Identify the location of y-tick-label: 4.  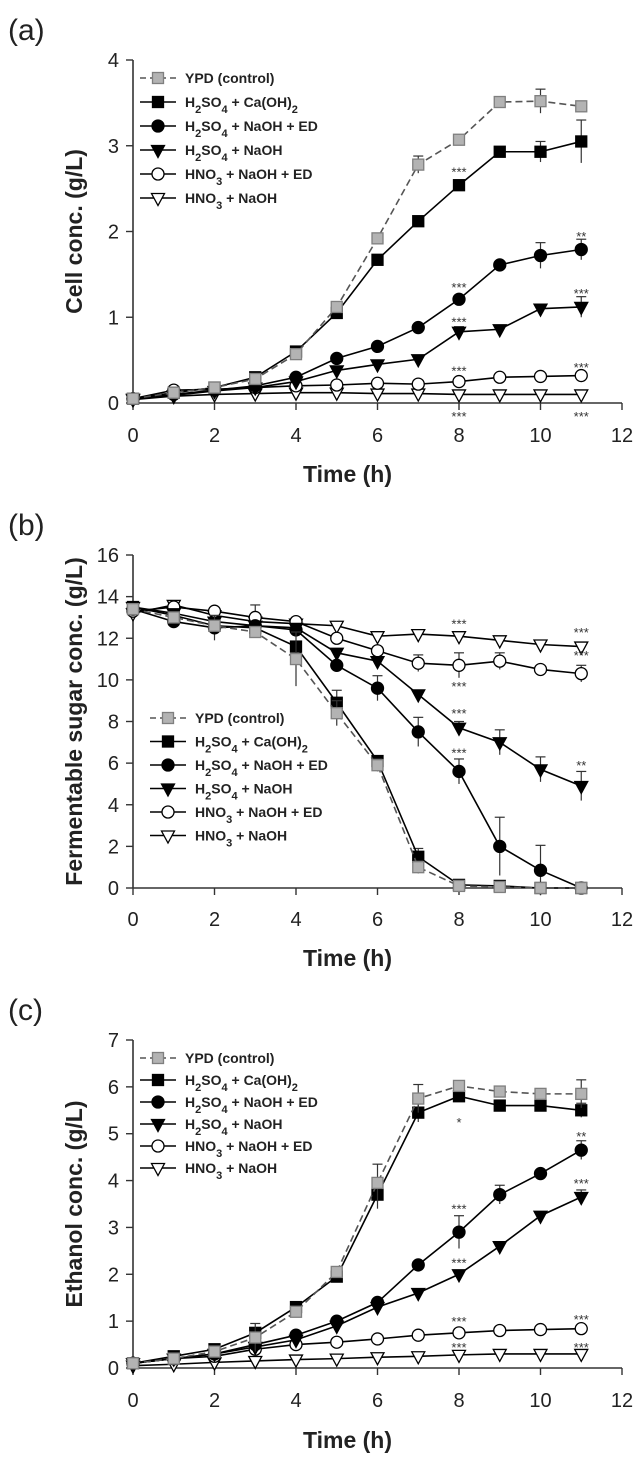
(113, 806).